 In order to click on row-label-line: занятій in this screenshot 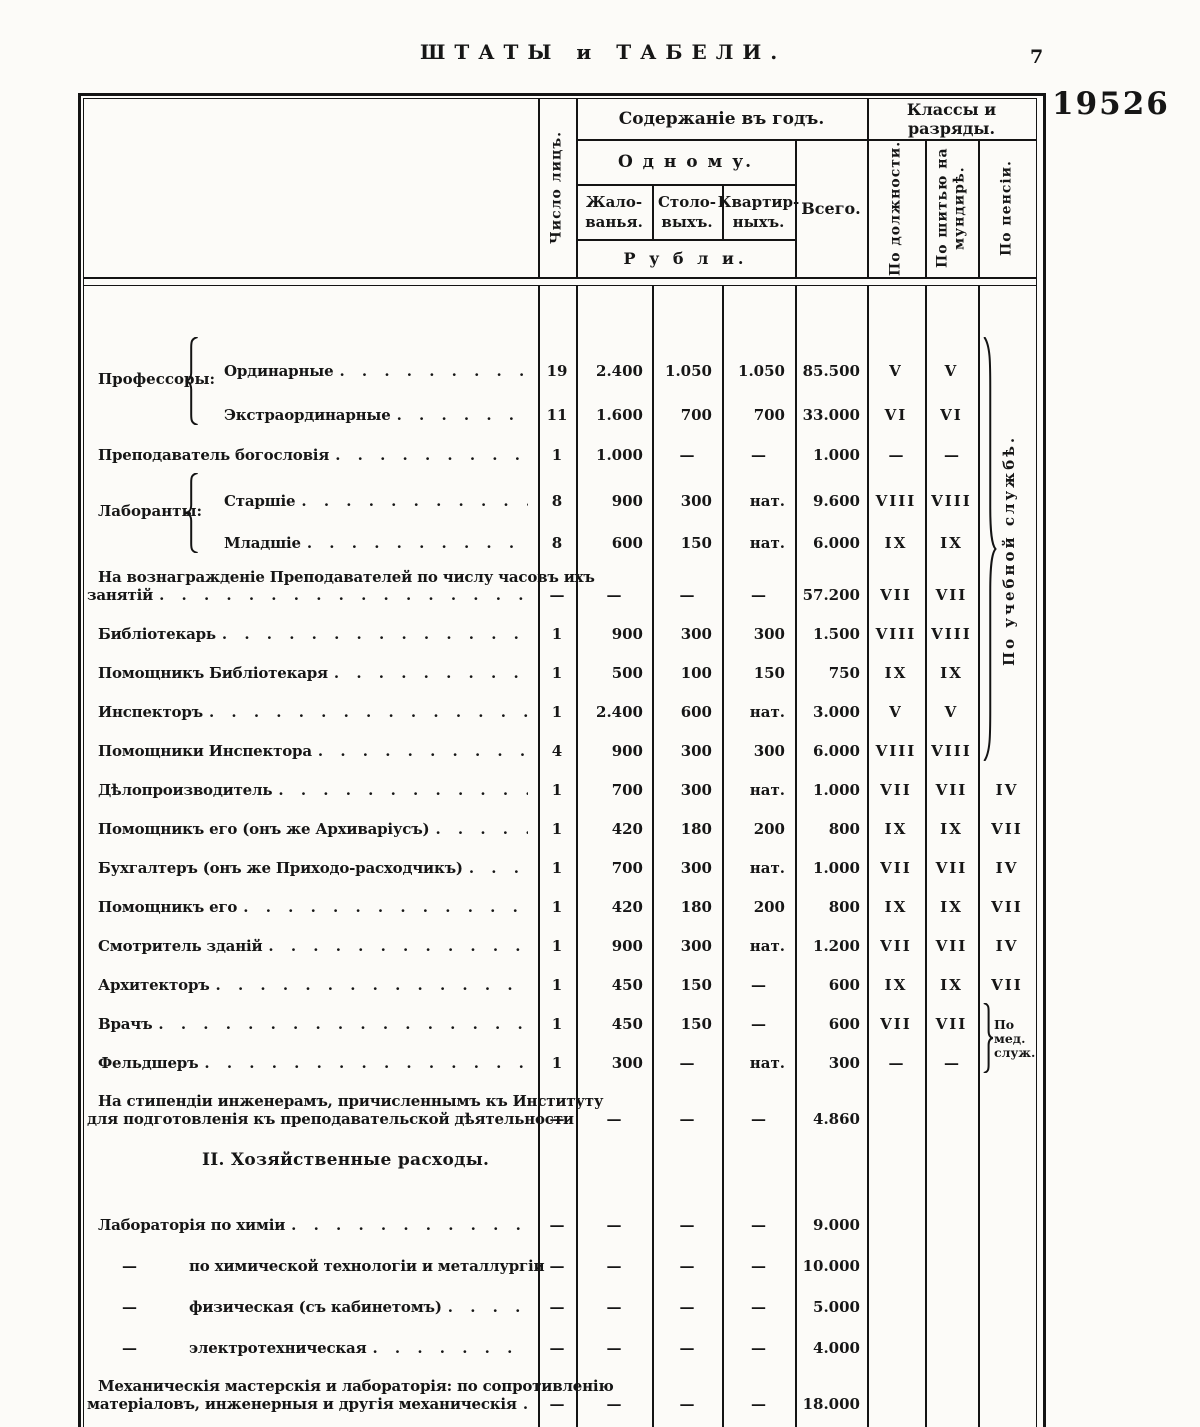, I will do `click(307, 595)`.